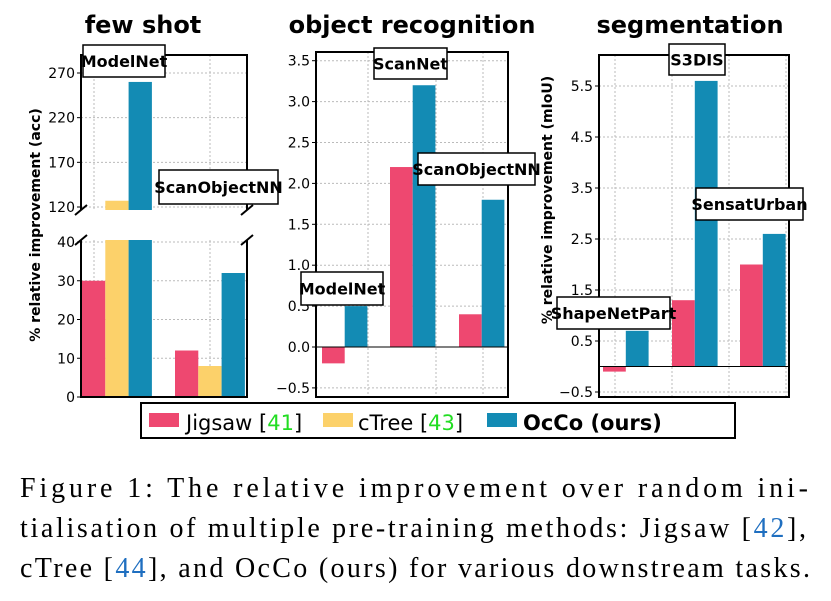 The width and height of the screenshot is (831, 601). I want to click on legend-item-cTree: cTree [43], so click(393, 423).